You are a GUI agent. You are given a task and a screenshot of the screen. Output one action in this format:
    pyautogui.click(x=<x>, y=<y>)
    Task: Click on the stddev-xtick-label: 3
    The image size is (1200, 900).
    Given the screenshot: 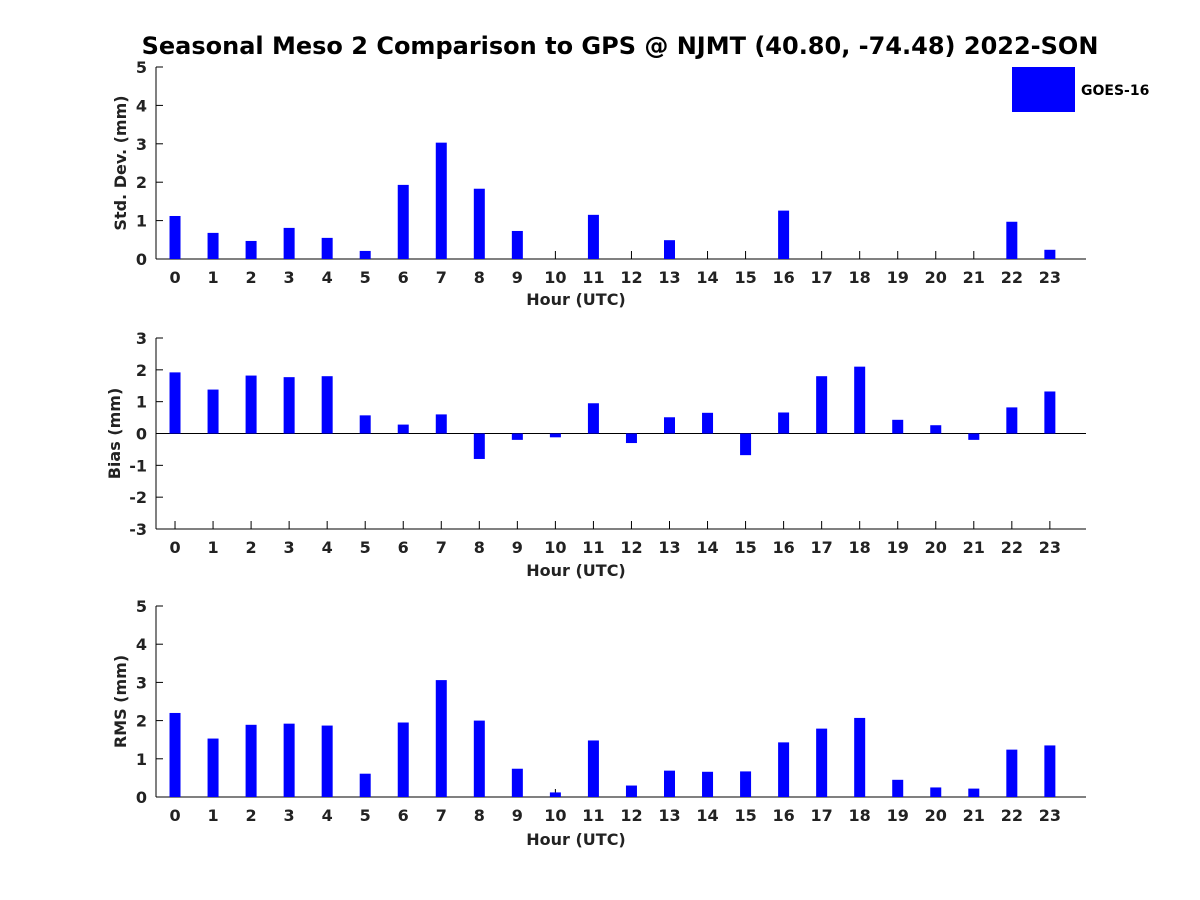 What is the action you would take?
    pyautogui.click(x=289, y=277)
    